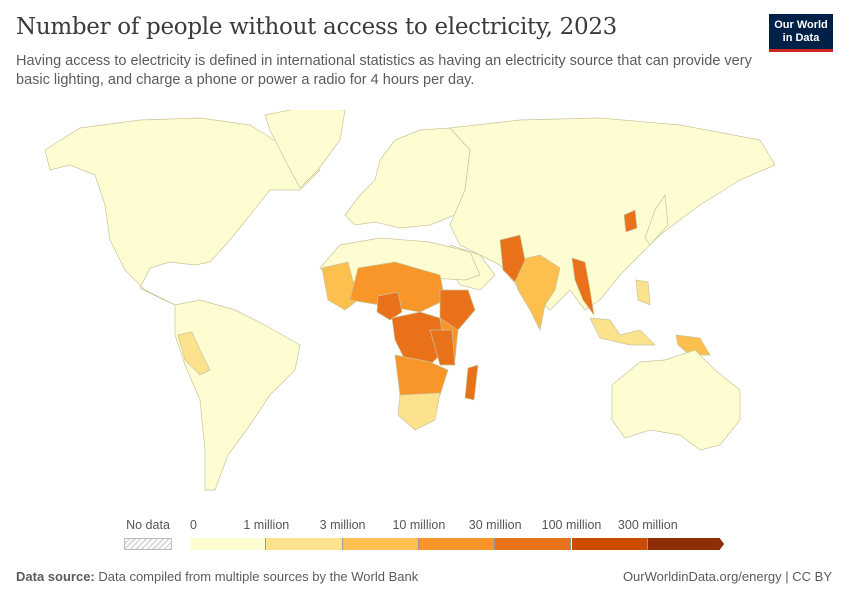 This screenshot has height=600, width=850. I want to click on source-label: Data source:, so click(55, 576).